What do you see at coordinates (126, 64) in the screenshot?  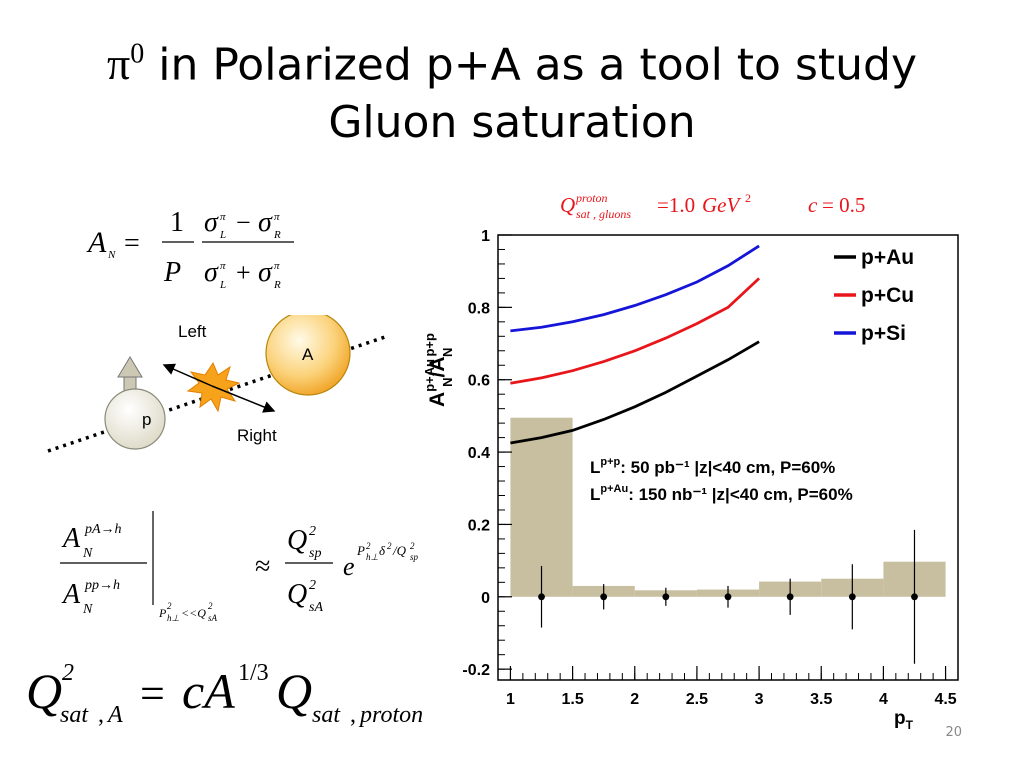 I see `title-pi-symbol: π0` at bounding box center [126, 64].